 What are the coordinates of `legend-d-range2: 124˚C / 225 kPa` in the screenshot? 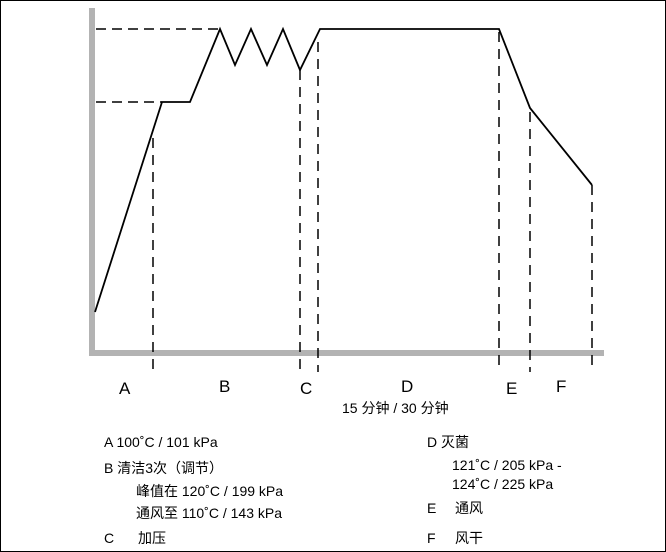 It's located at (503, 484).